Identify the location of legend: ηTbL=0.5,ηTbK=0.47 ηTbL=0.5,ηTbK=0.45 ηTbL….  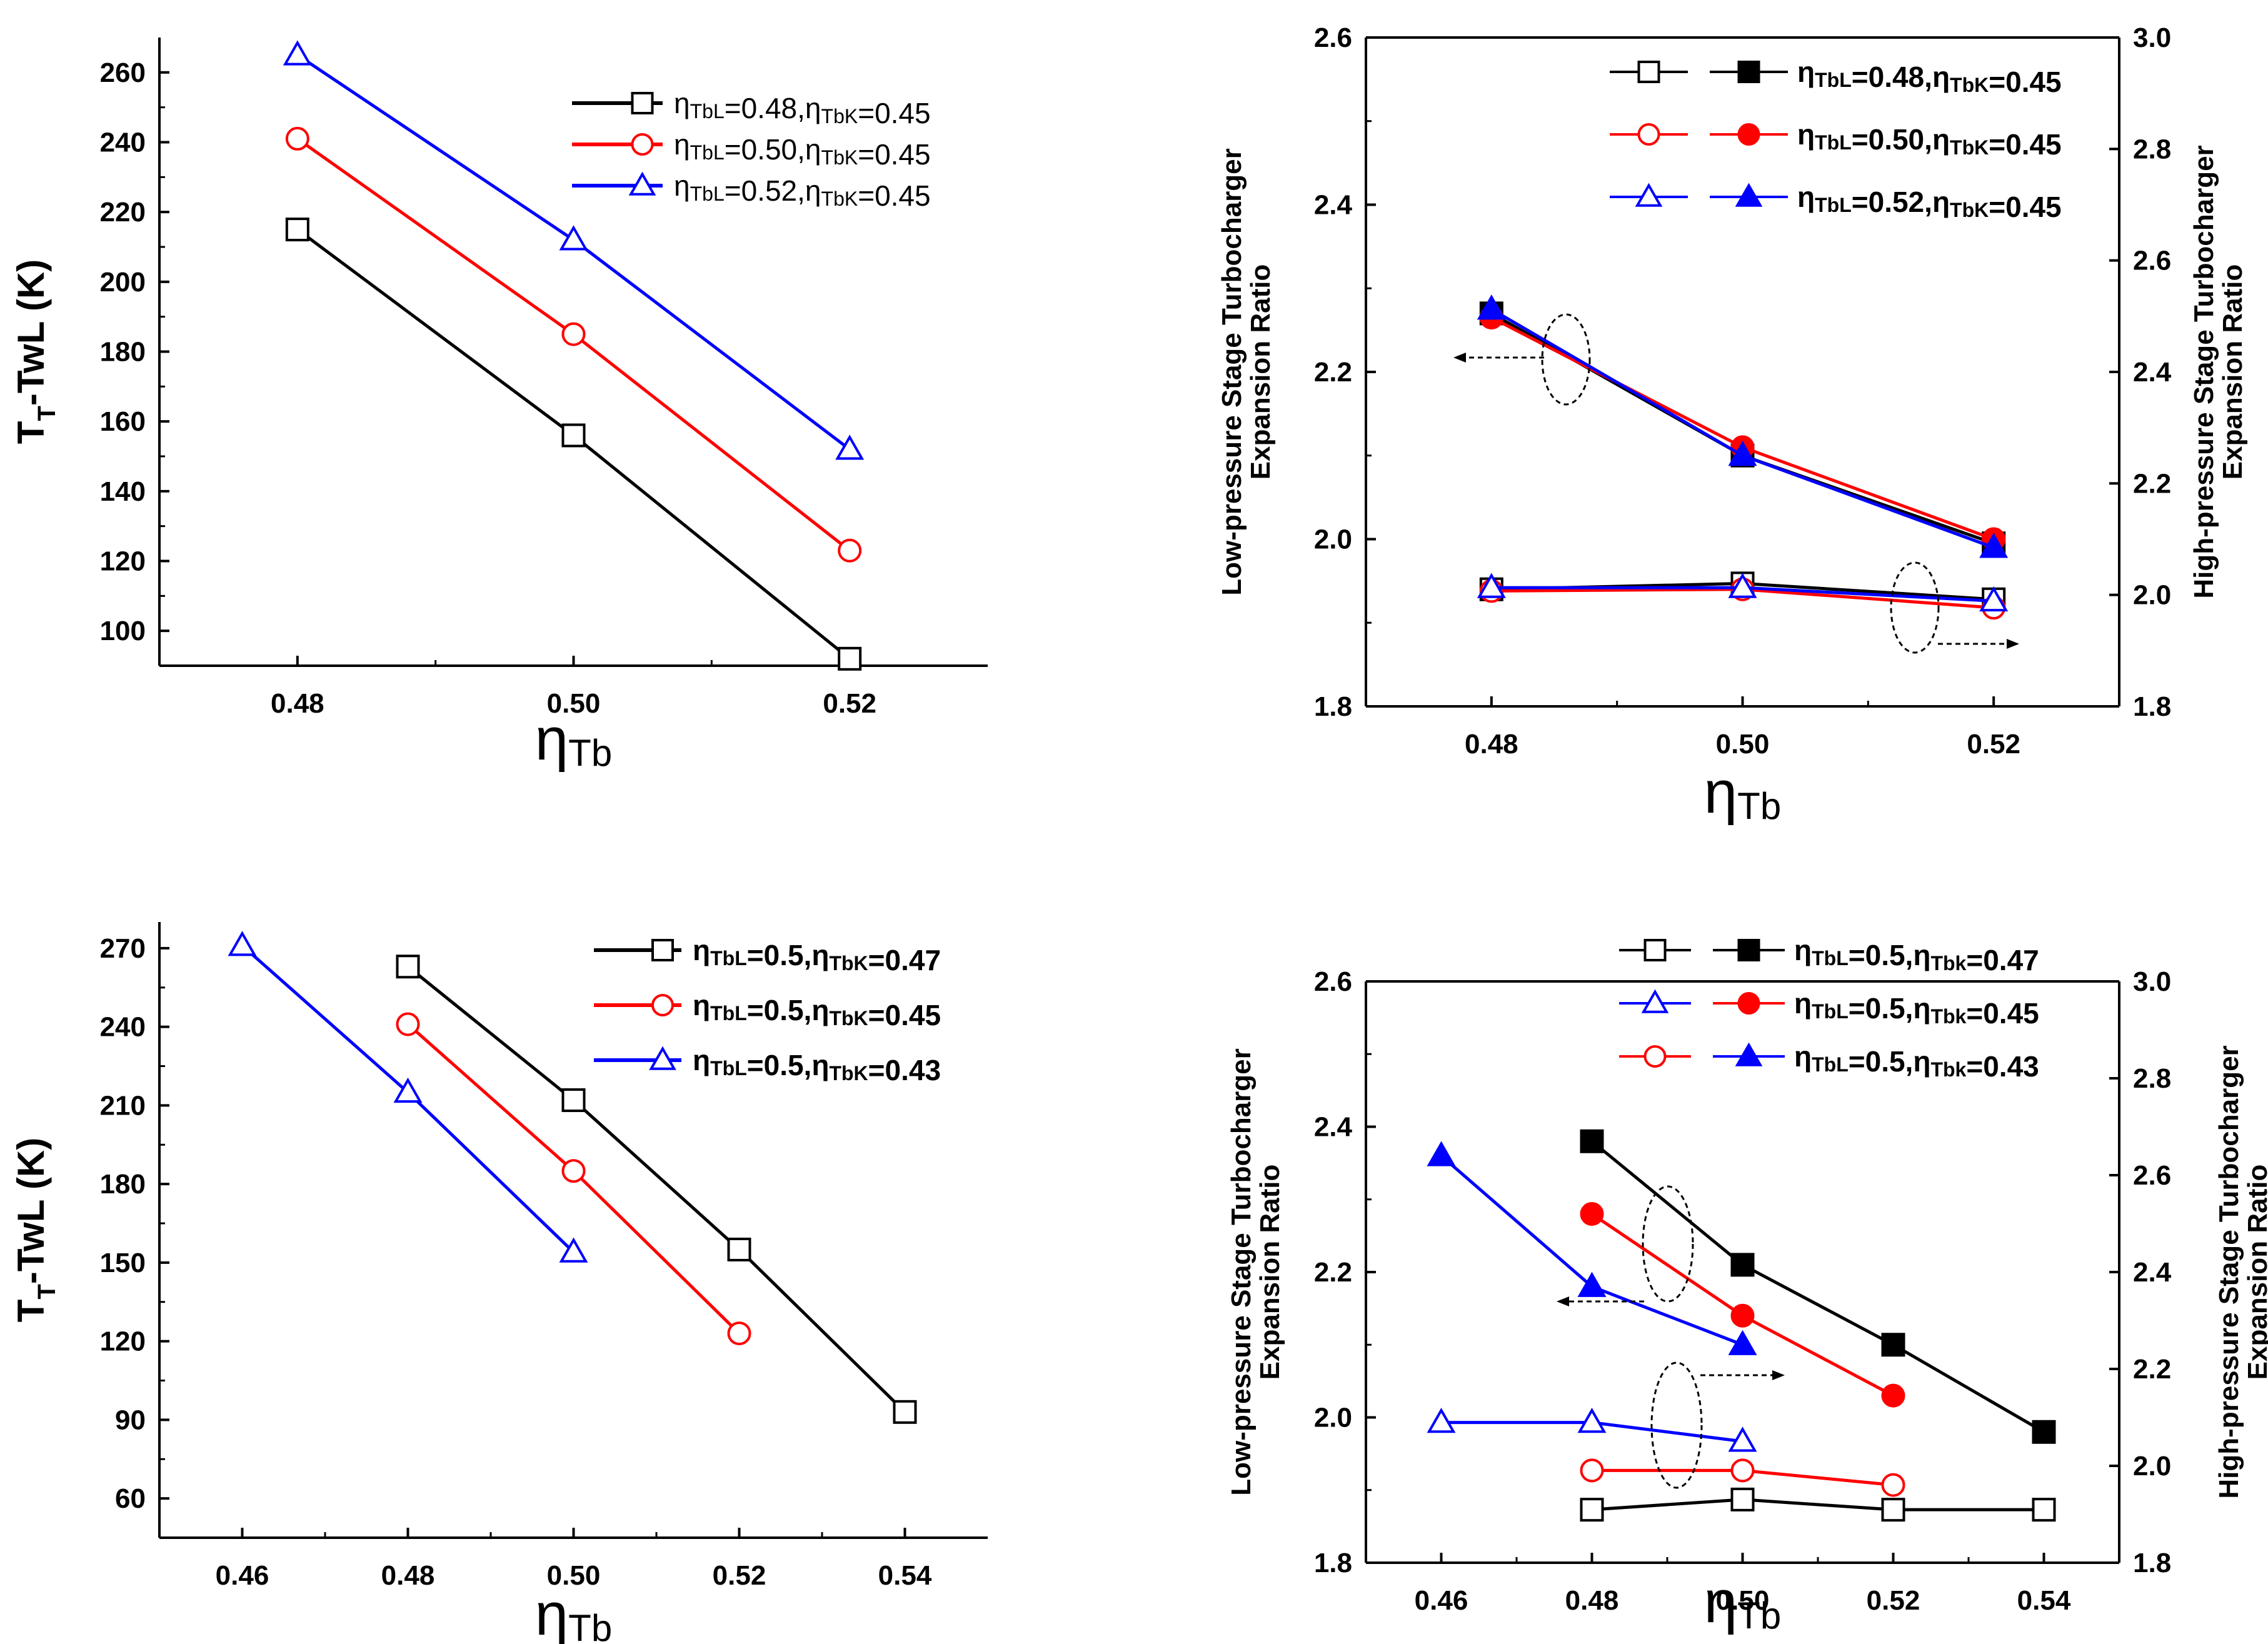
(767, 1010).